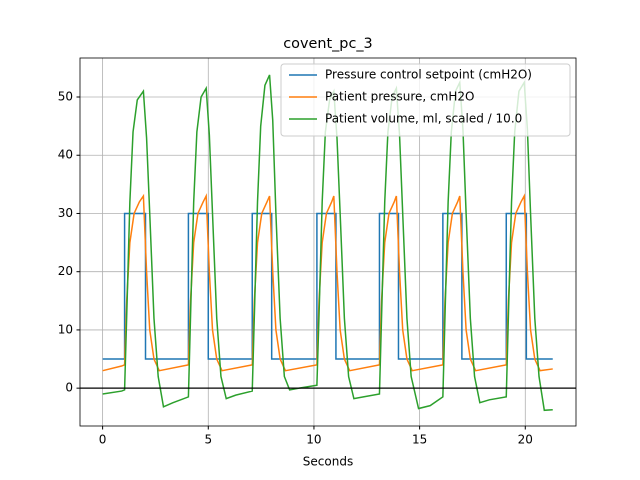 The width and height of the screenshot is (640, 480). What do you see at coordinates (419, 440) in the screenshot?
I see `x-tick-label: 15` at bounding box center [419, 440].